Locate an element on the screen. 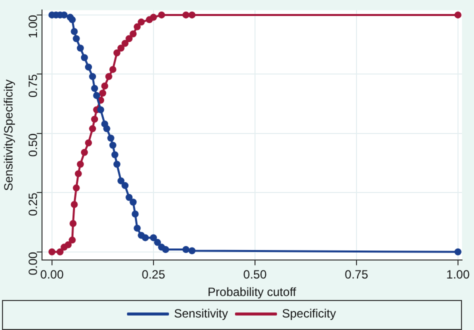 The width and height of the screenshot is (474, 330). x-tick-label: 0.00 is located at coordinates (52, 275).